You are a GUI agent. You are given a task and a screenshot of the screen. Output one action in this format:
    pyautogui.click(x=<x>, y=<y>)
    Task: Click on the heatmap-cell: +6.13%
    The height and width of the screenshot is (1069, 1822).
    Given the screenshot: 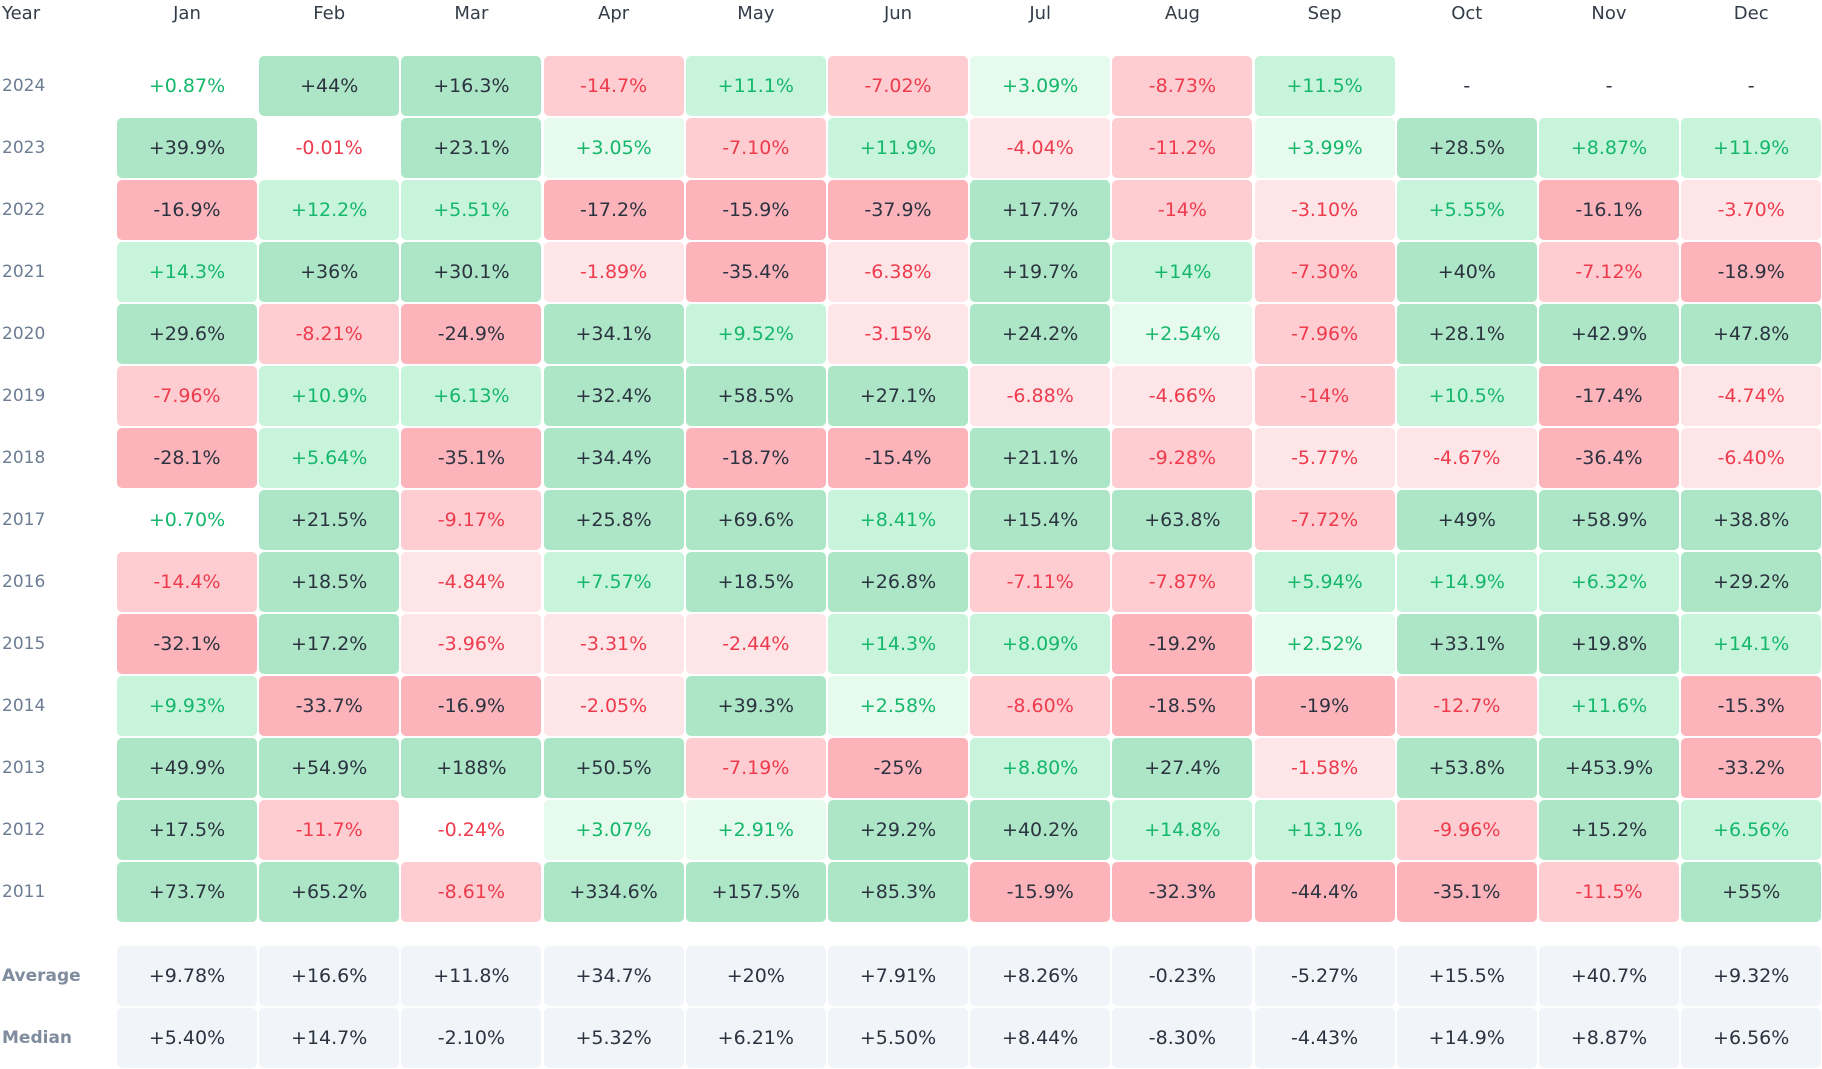 What is the action you would take?
    pyautogui.click(x=471, y=396)
    